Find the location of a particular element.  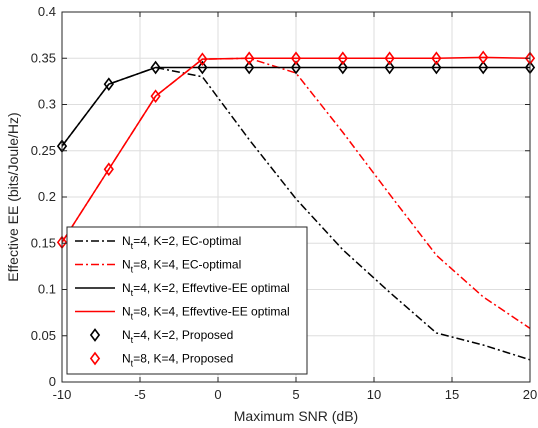

y-axis-title: Effective EE (bits/Joule/Hz) is located at coordinates (13, 196).